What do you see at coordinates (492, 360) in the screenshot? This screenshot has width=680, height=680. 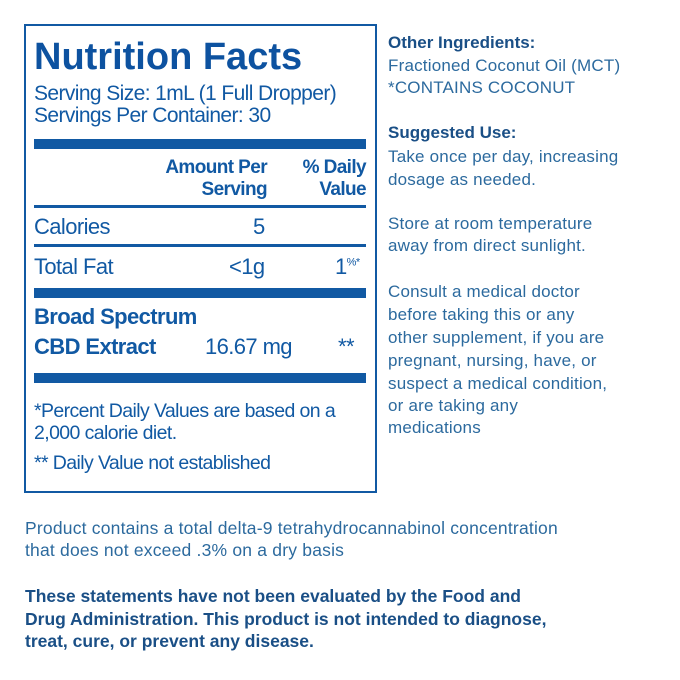 I see `consult-line: pregnant, nursing, have, or` at bounding box center [492, 360].